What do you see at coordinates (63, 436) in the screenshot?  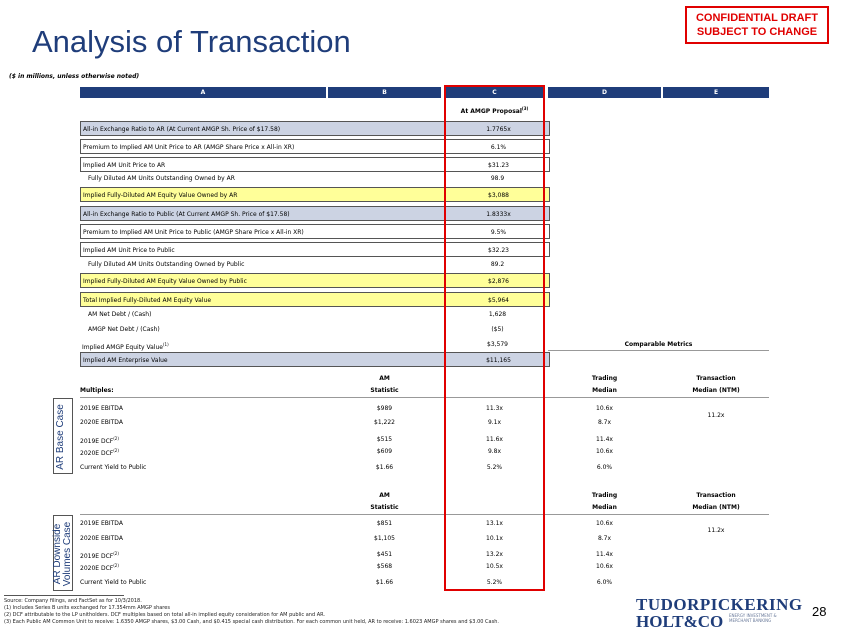 I see `base-case-box: AR Base Case` at bounding box center [63, 436].